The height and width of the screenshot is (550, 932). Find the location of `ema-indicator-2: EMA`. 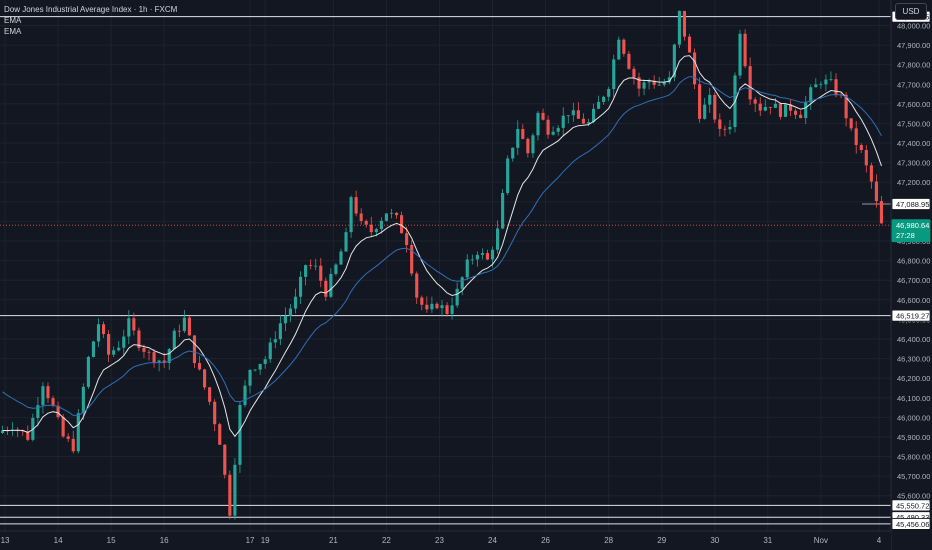

ema-indicator-2: EMA is located at coordinates (13, 31).